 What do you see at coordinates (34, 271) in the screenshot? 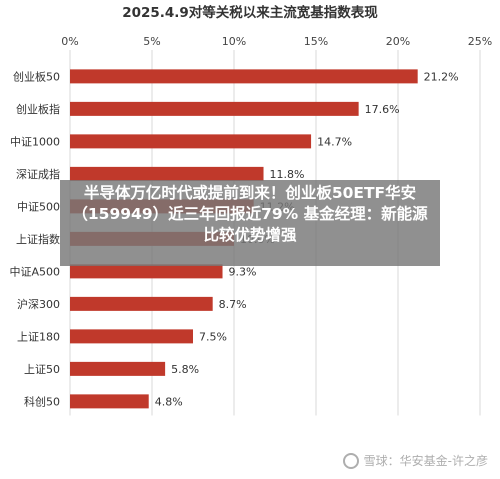
I see `category-label: 中证A500` at bounding box center [34, 271].